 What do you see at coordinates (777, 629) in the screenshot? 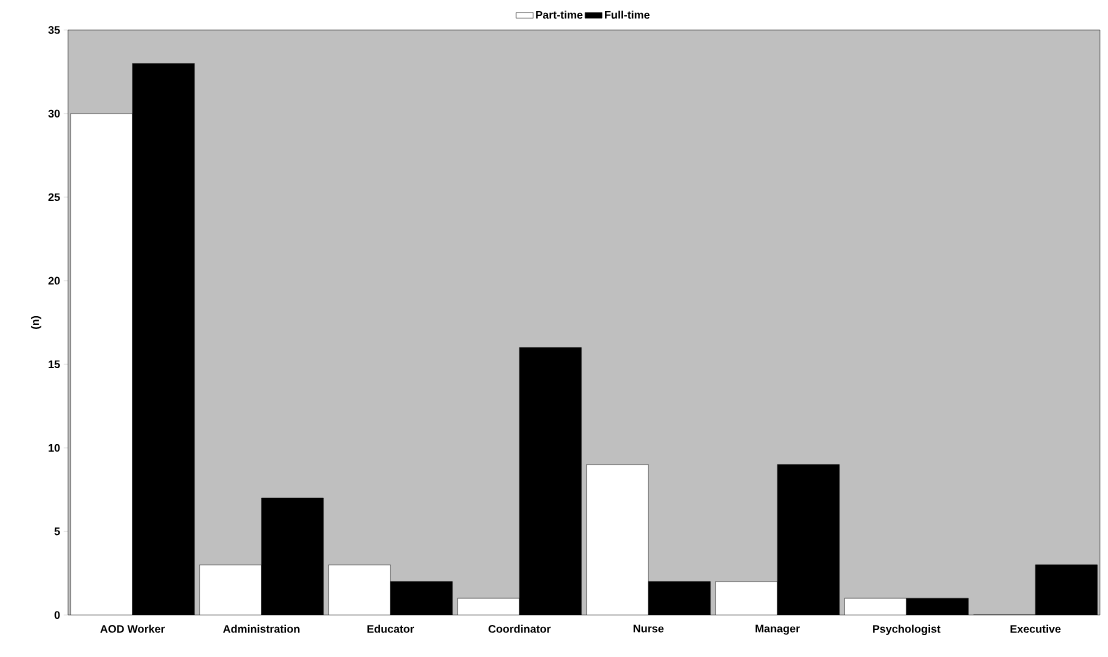
I see `x-tick-label: Manager` at bounding box center [777, 629].